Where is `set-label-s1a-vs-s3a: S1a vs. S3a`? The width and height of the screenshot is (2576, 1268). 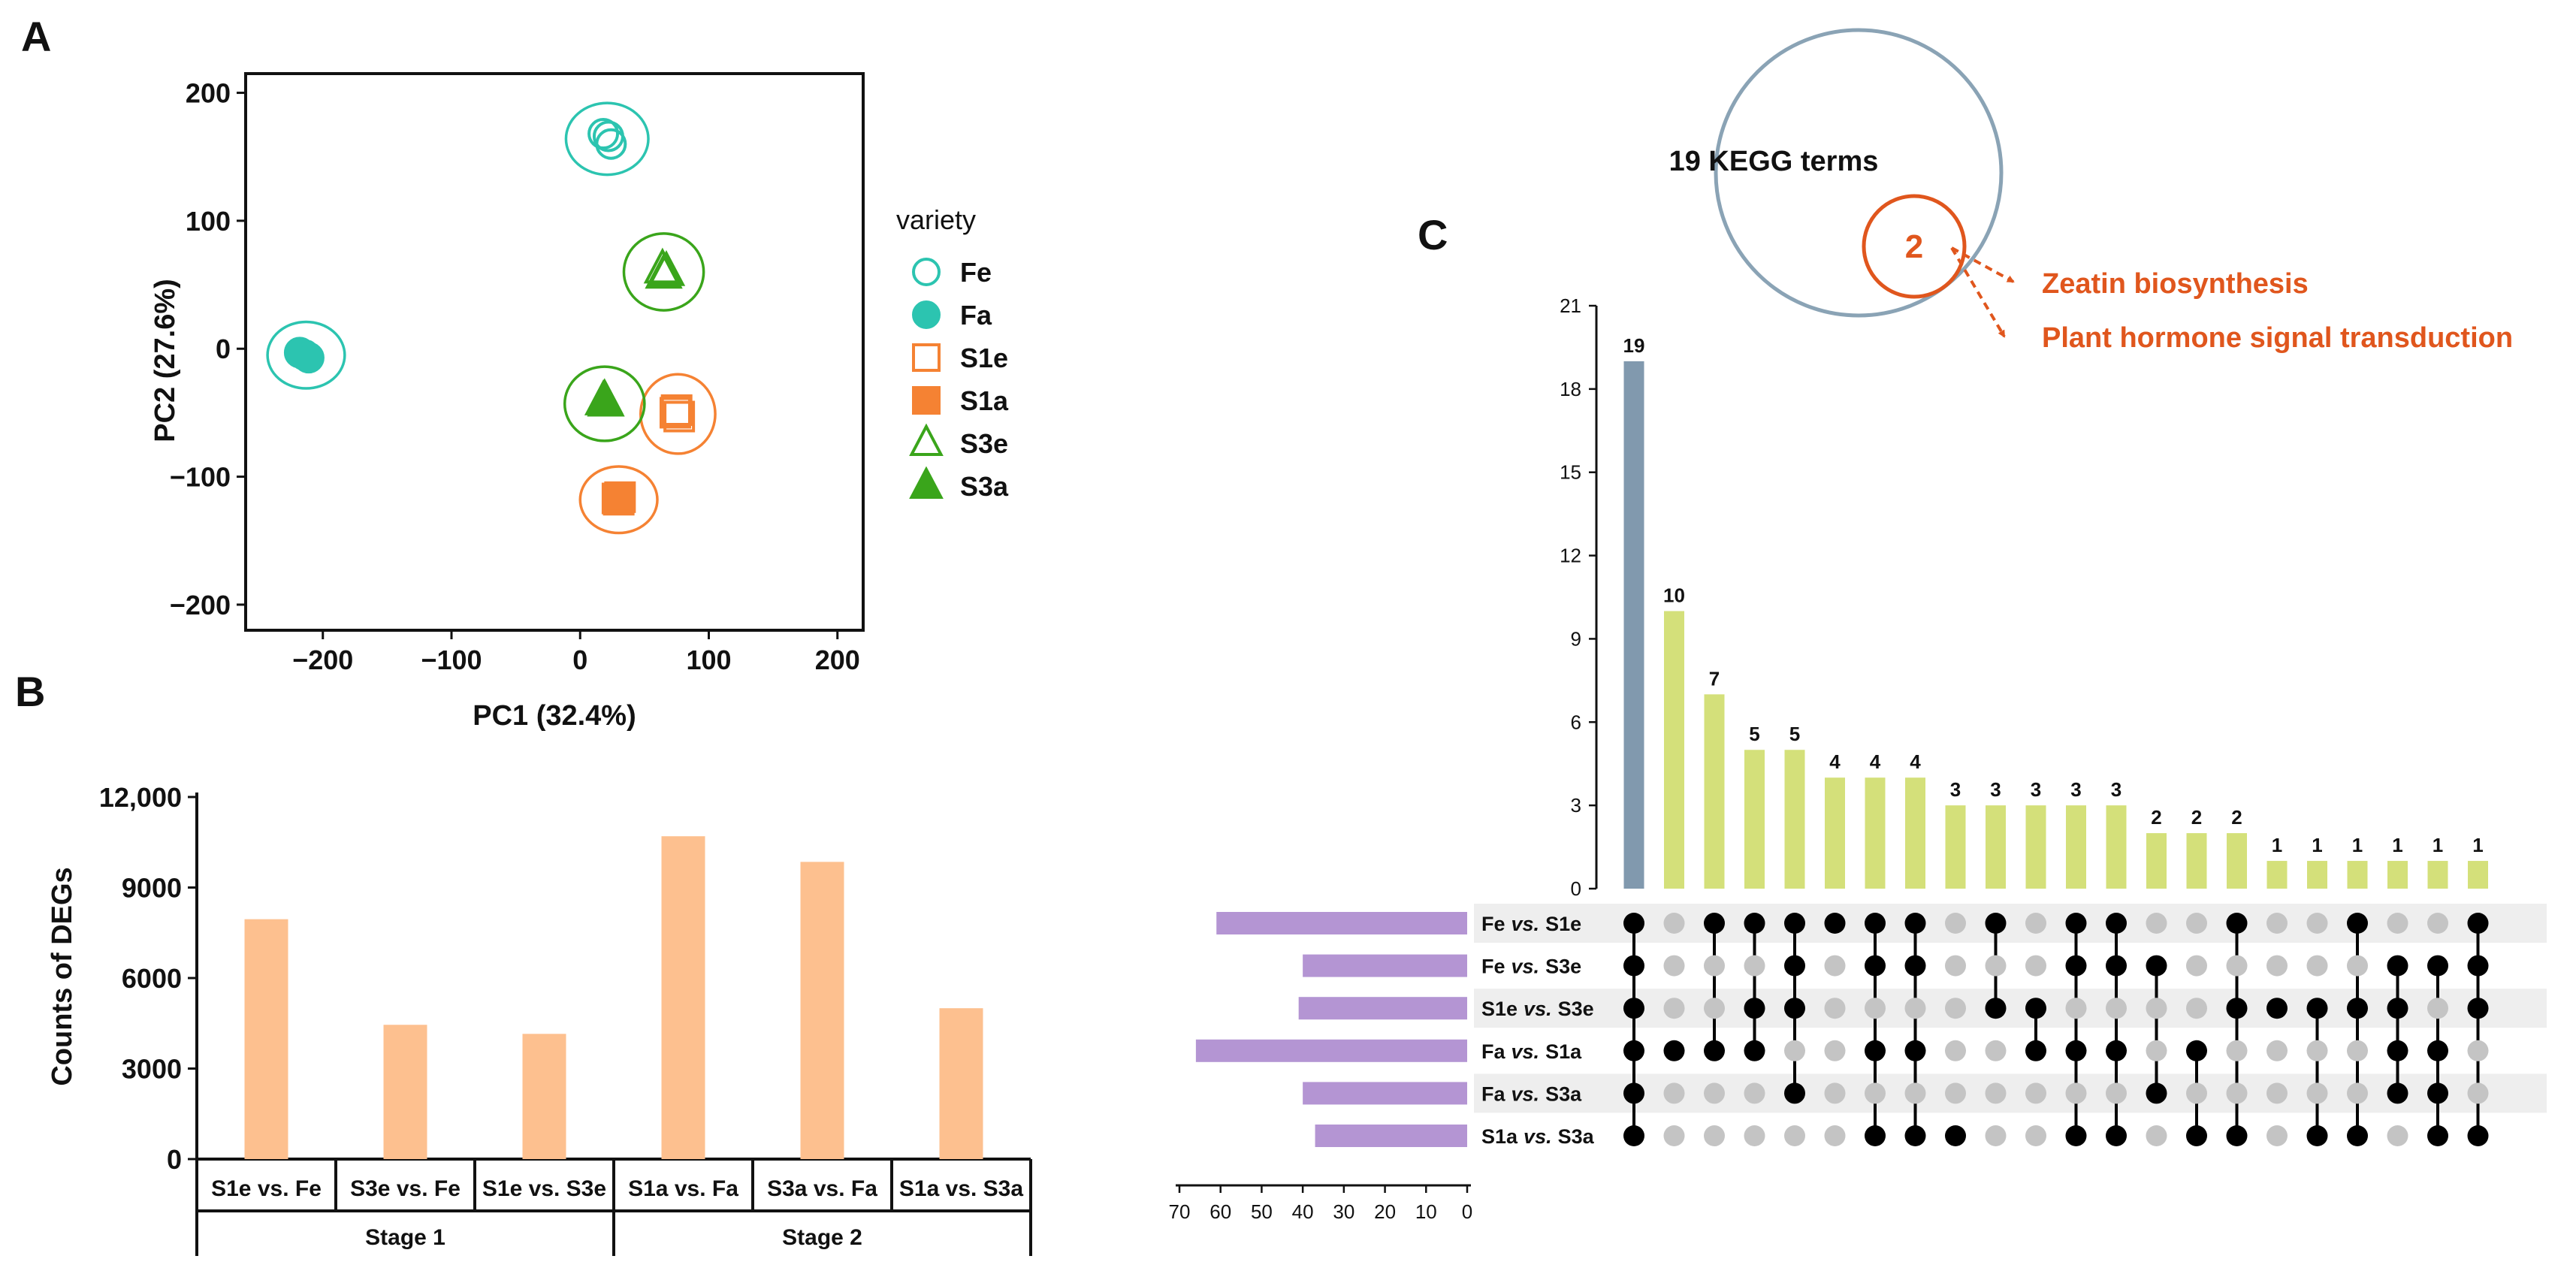 set-label-s1a-vs-s3a: S1a vs. S3a is located at coordinates (1538, 1136).